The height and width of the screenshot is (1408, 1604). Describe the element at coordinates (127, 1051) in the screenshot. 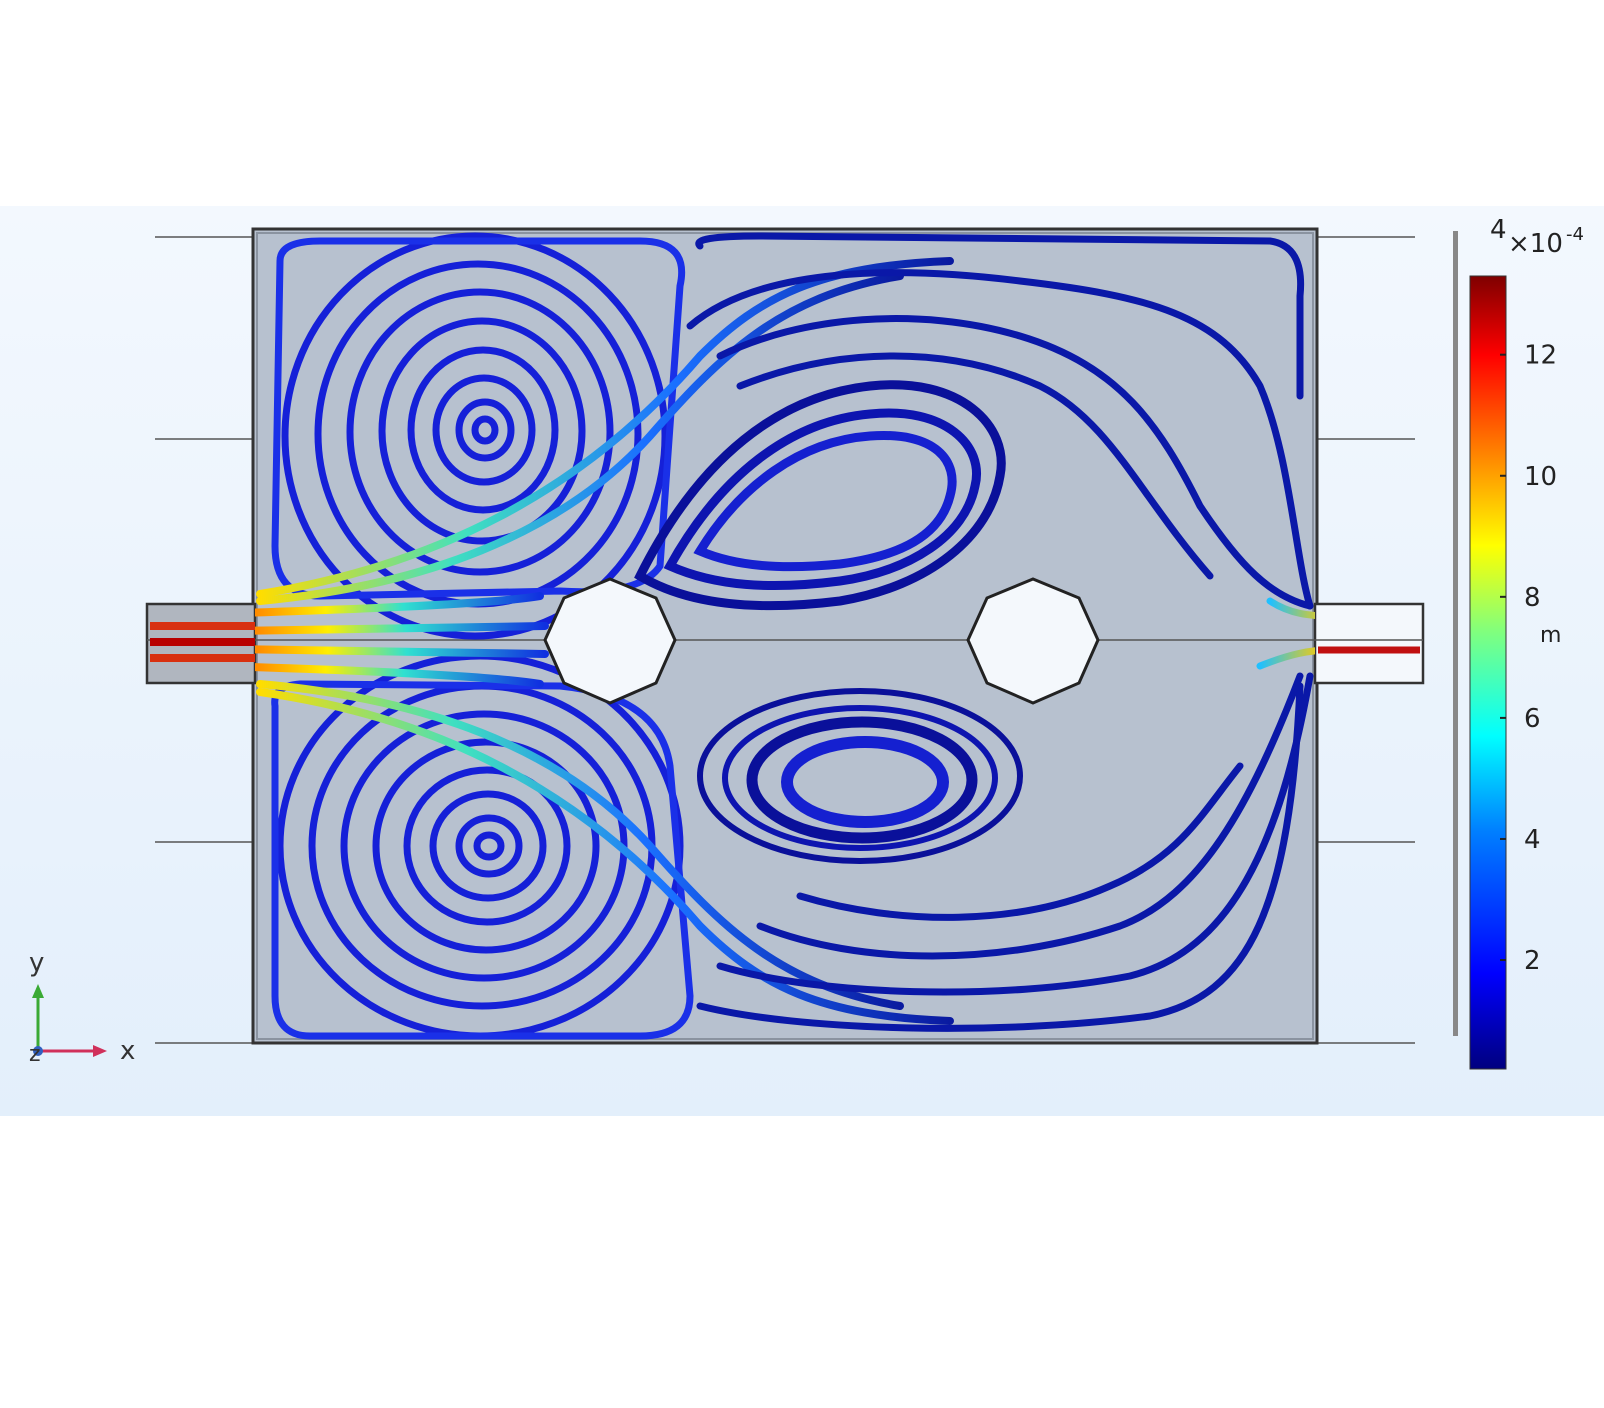

I see `triad-x-label: x` at that location.